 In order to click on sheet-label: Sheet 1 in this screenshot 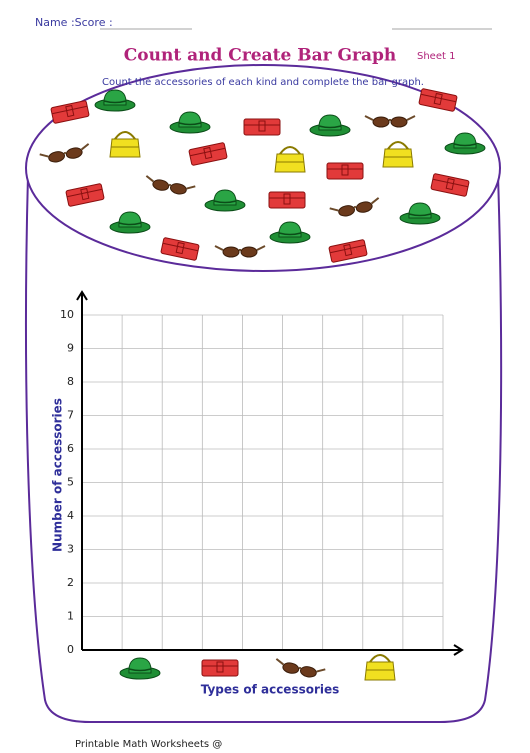, I will do `click(436, 56)`.